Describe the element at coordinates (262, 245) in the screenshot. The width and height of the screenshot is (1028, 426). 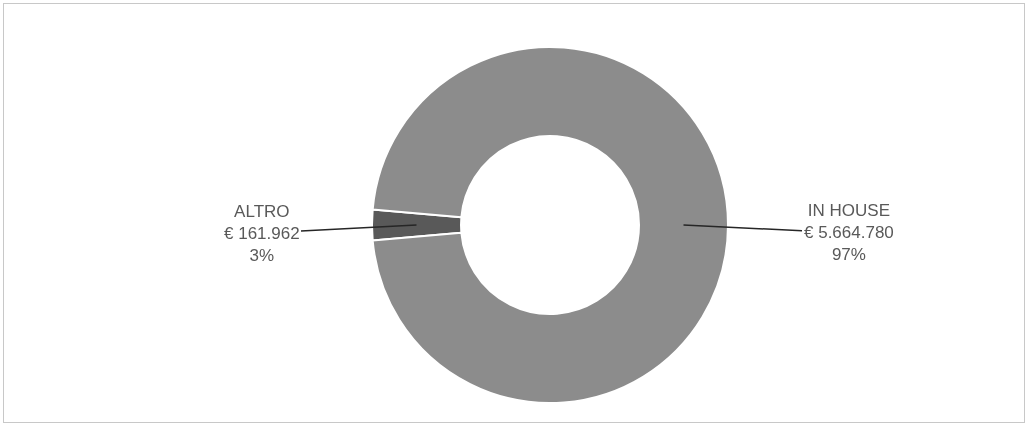
I see `data-label: € 161.962 3%` at that location.